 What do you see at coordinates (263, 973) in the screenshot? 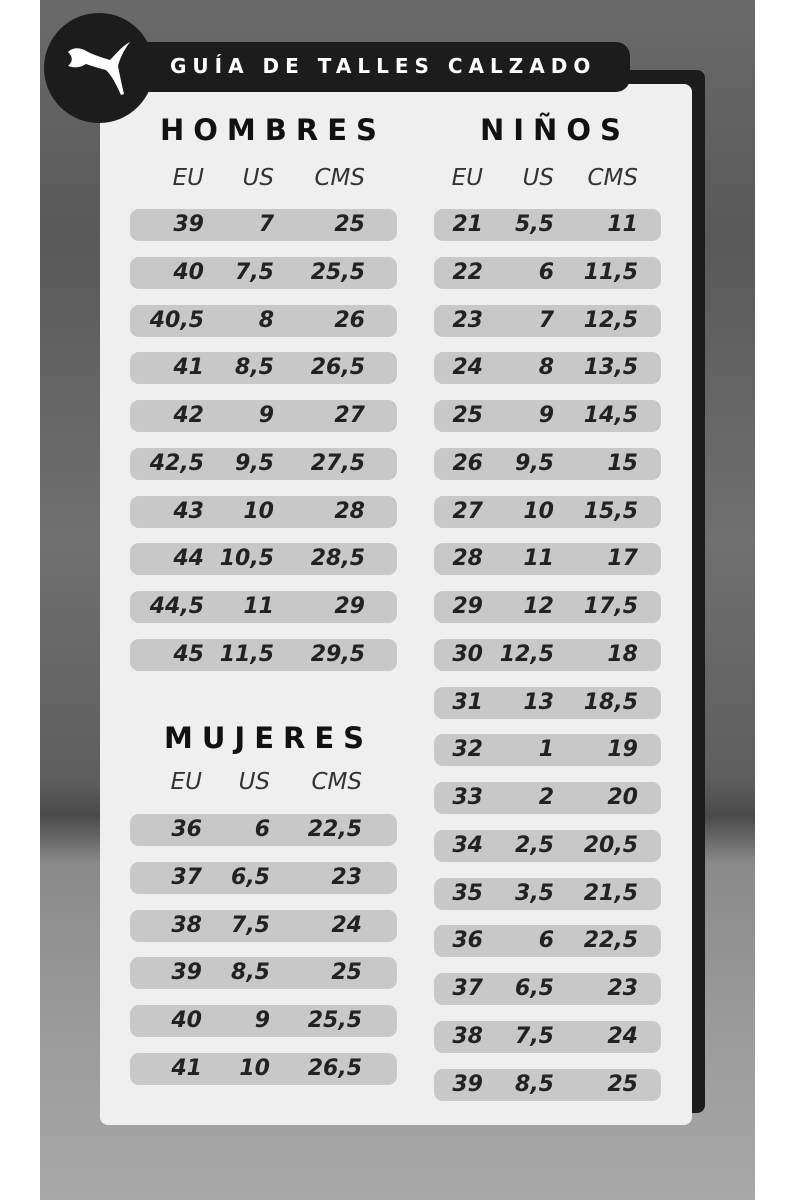
I see `size-row-mujeres: 39 8,5 25` at bounding box center [263, 973].